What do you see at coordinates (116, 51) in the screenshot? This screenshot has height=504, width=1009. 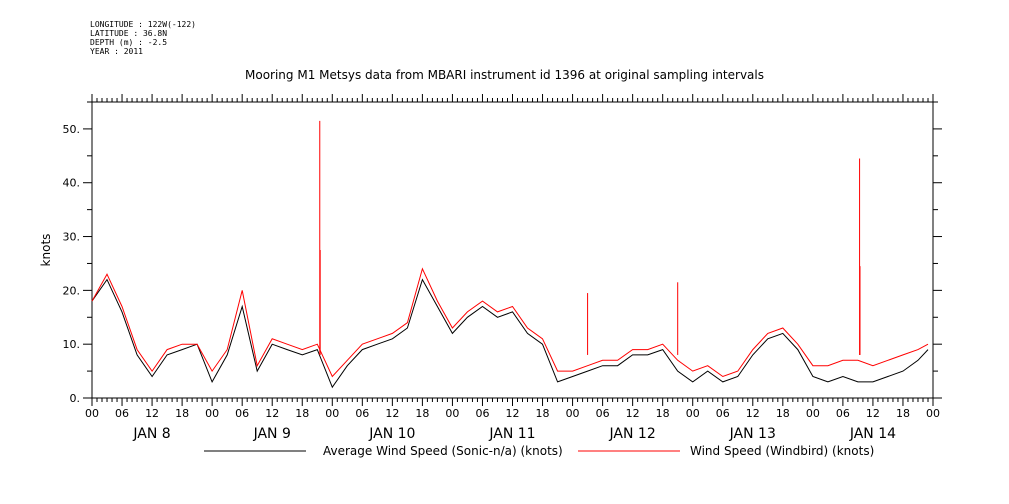 I see `year-label: YEAR : 2011` at bounding box center [116, 51].